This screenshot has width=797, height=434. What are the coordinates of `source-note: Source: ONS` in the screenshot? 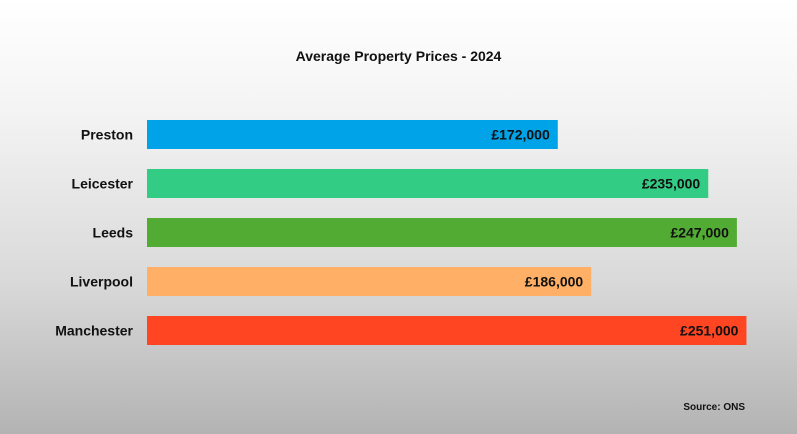 It's located at (714, 407).